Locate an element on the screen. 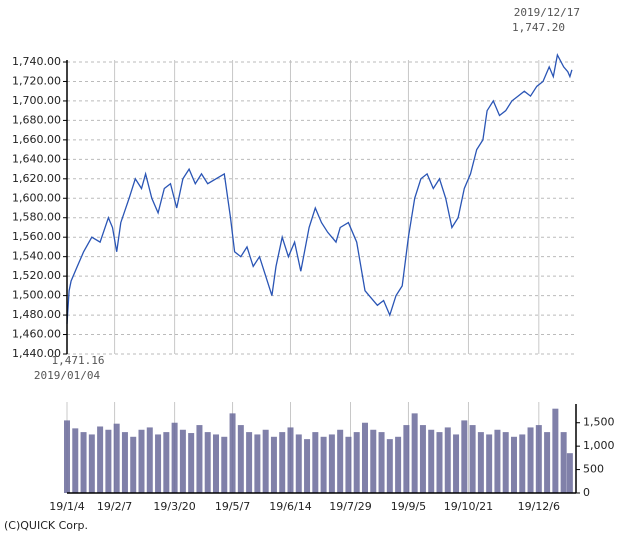  high-date: 2019/12/17 is located at coordinates (547, 12).